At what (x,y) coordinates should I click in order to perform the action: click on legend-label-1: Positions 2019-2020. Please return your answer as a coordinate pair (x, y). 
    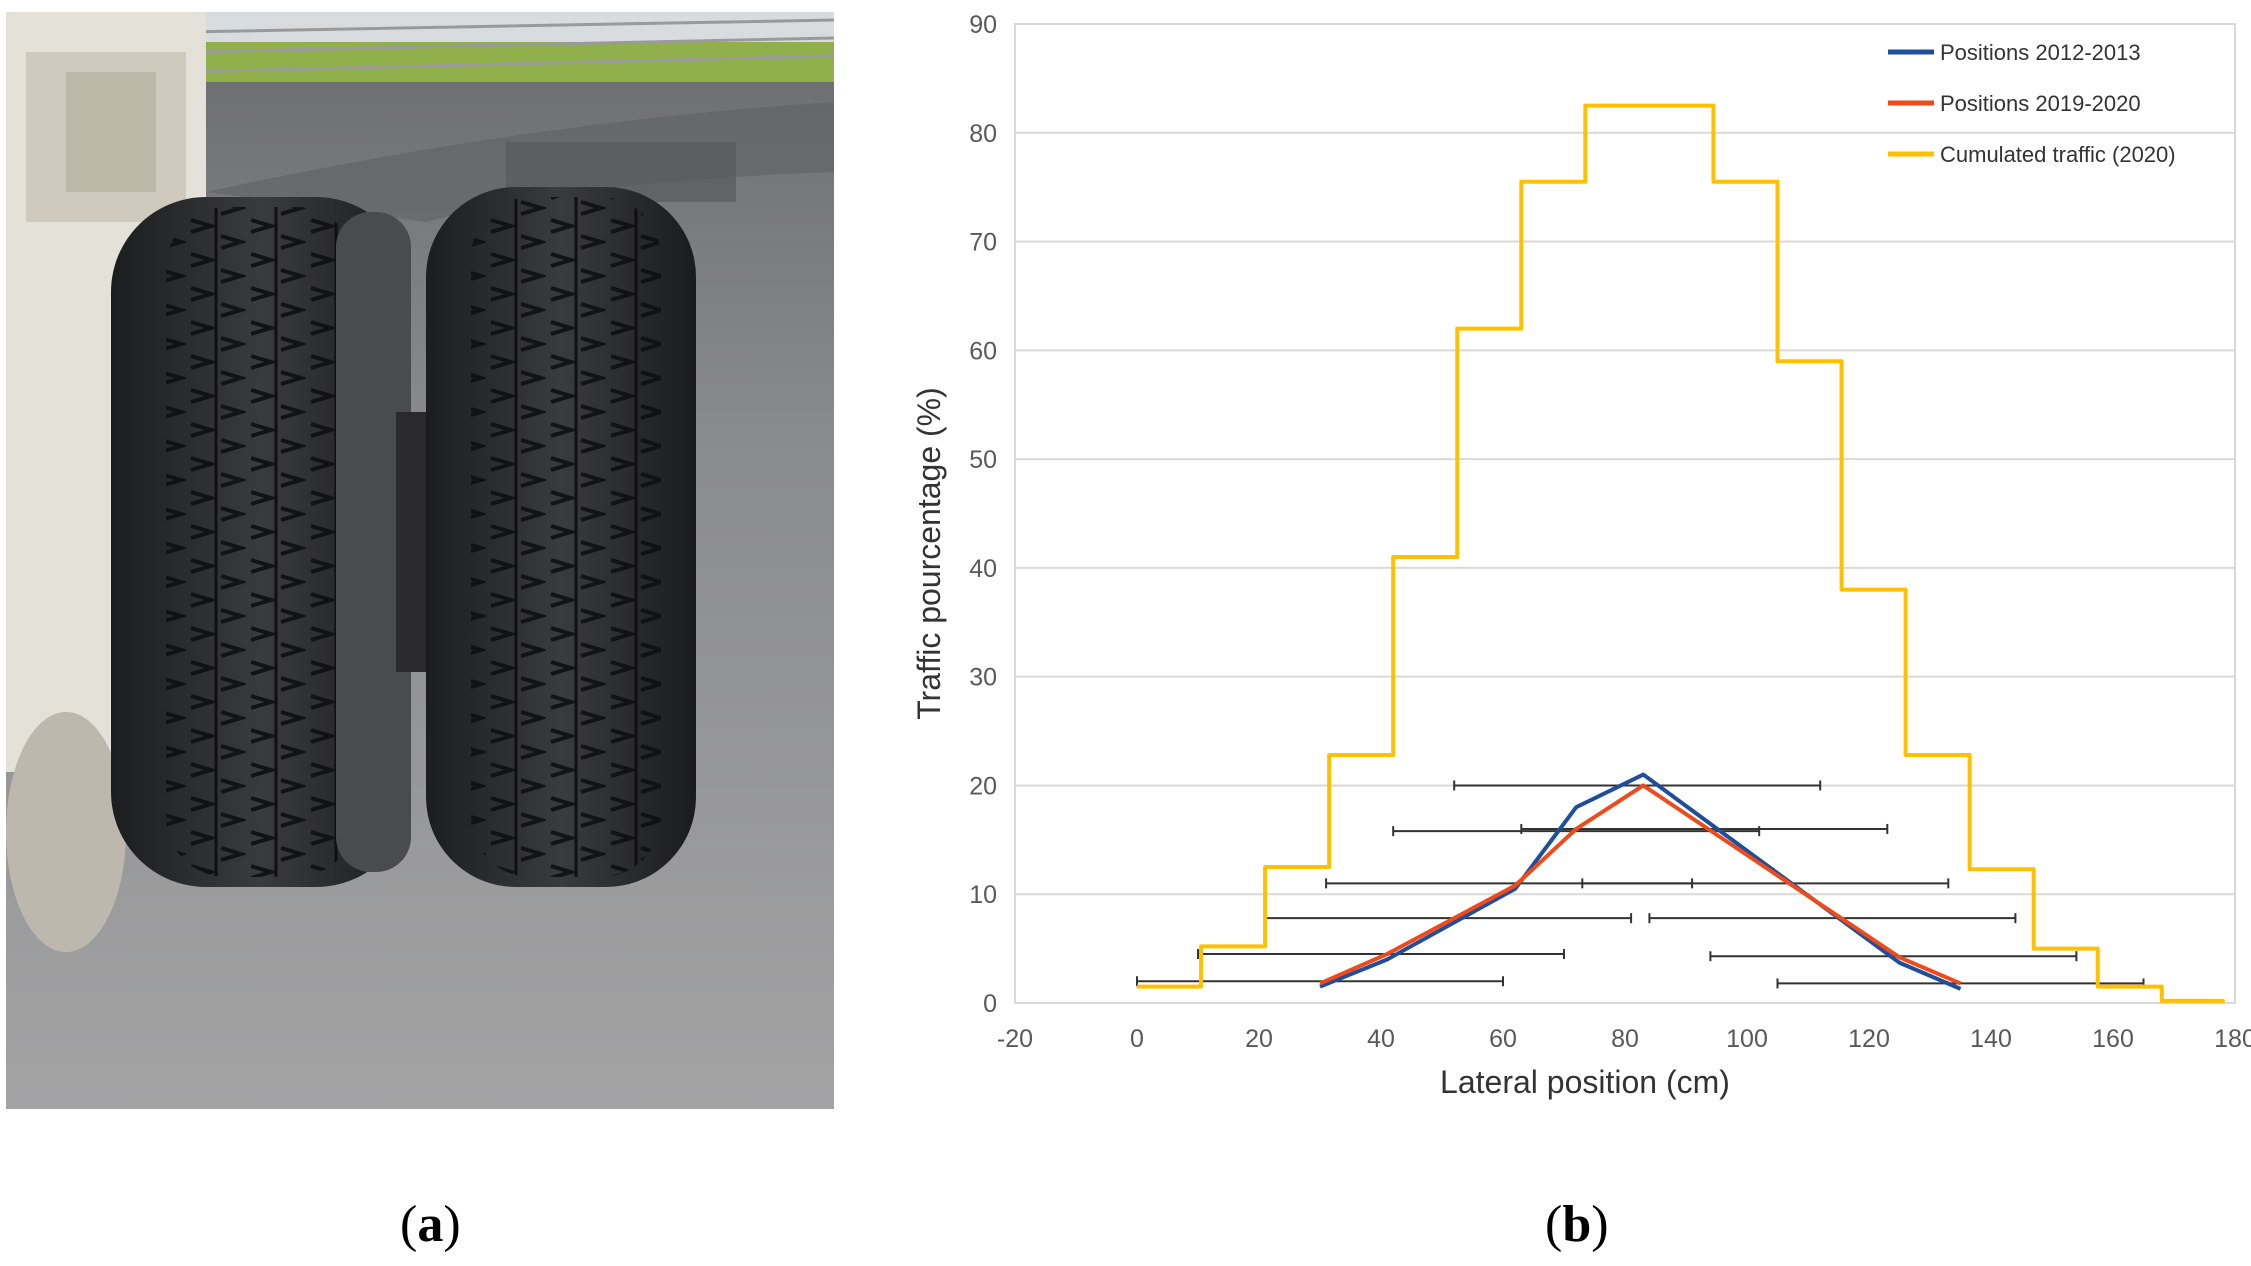
    Looking at the image, I should click on (2040, 103).